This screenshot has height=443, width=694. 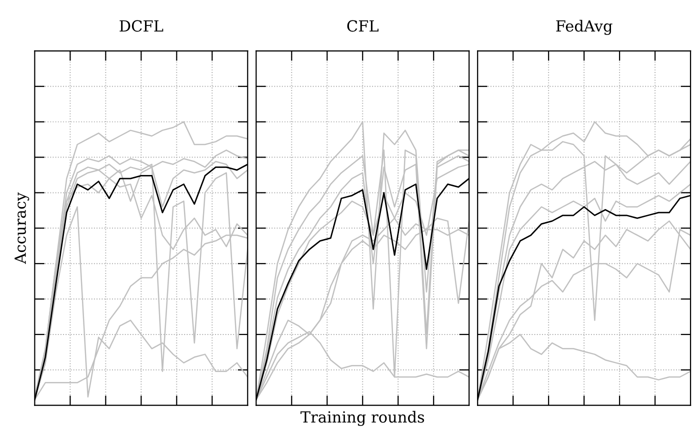 I want to click on chart-title: DCFL, so click(x=142, y=26).